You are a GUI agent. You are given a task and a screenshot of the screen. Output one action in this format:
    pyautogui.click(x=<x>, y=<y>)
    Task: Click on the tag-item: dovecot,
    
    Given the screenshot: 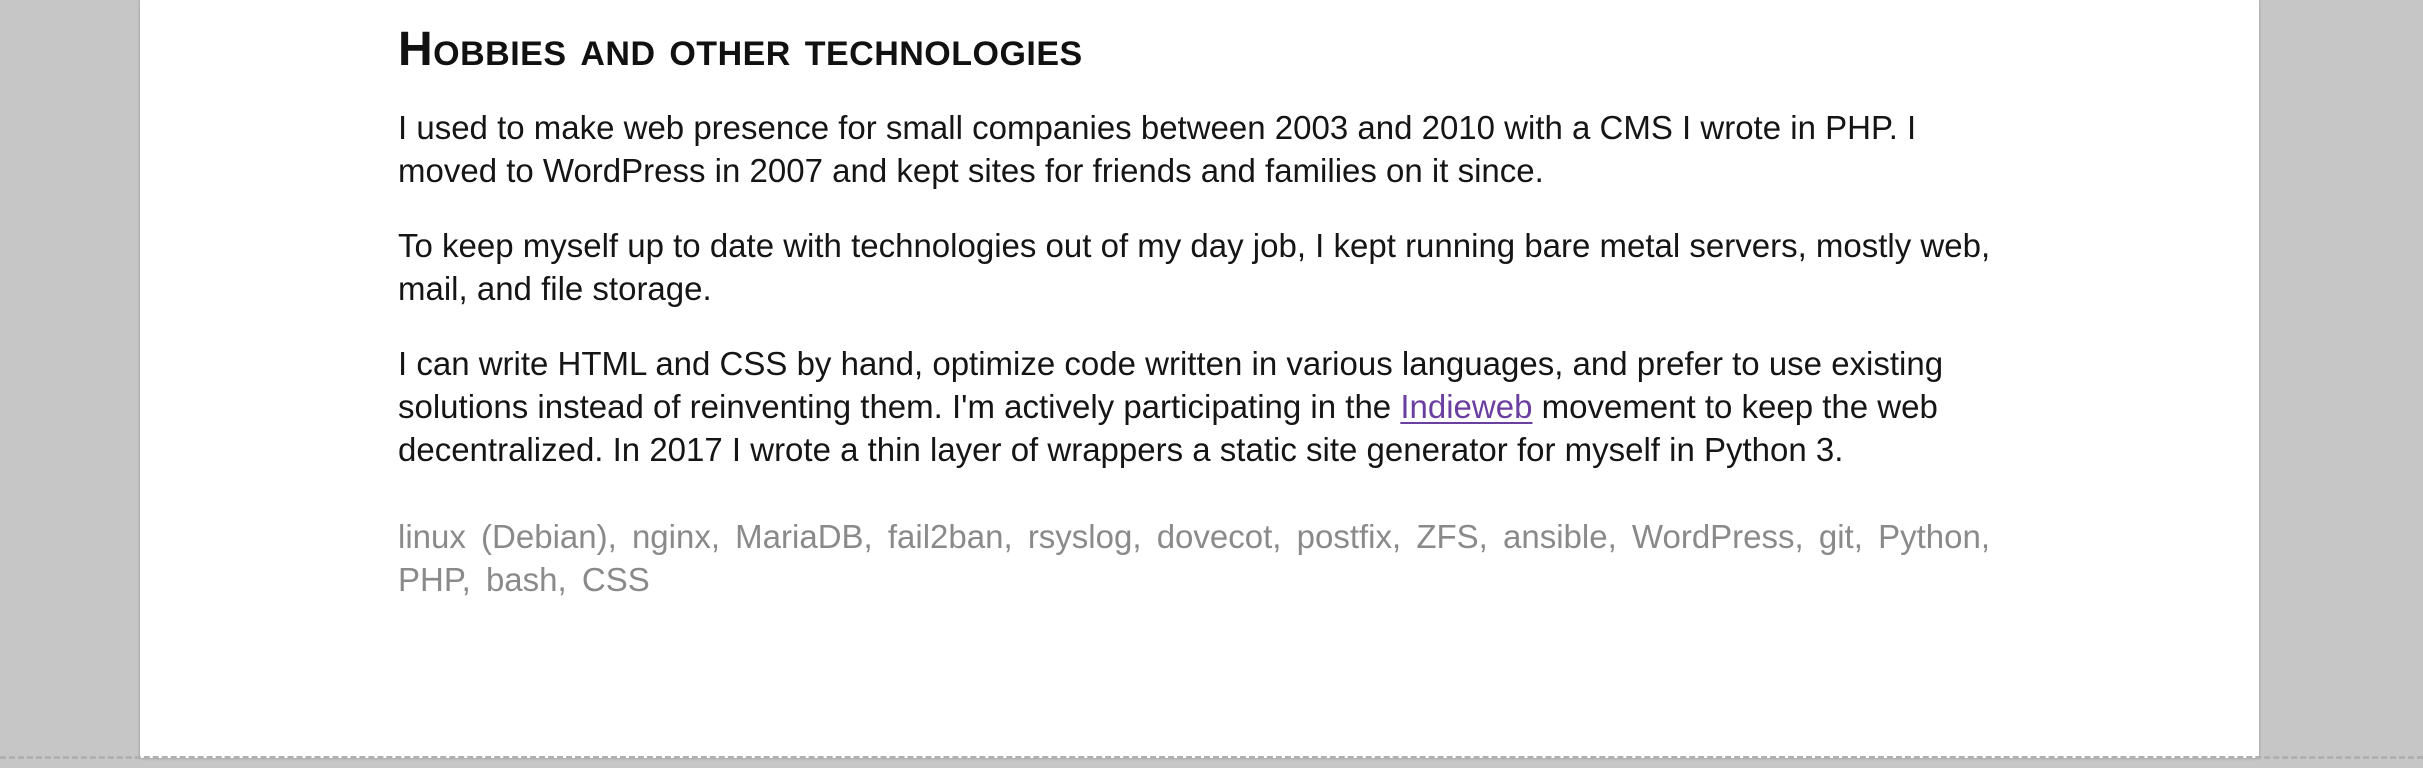 What is the action you would take?
    pyautogui.click(x=1219, y=536)
    